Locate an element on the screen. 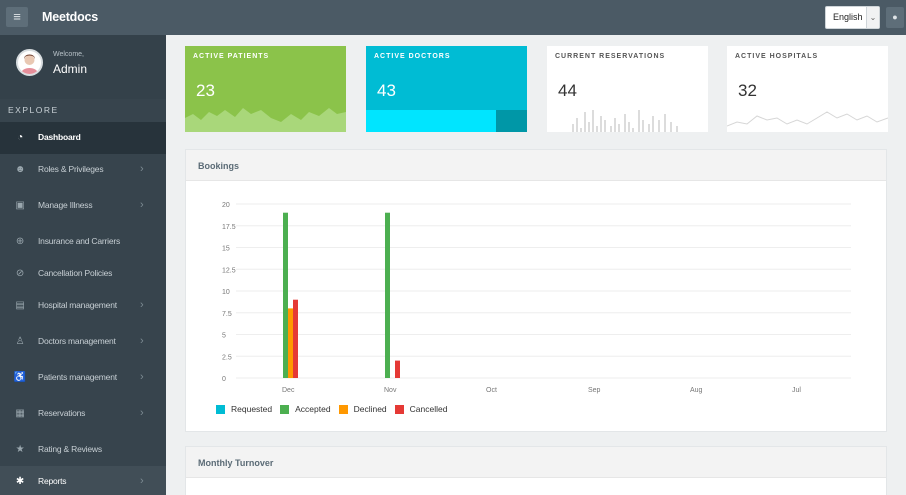 This screenshot has height=495, width=906. panel-header: Monthly Turnover is located at coordinates (536, 462).